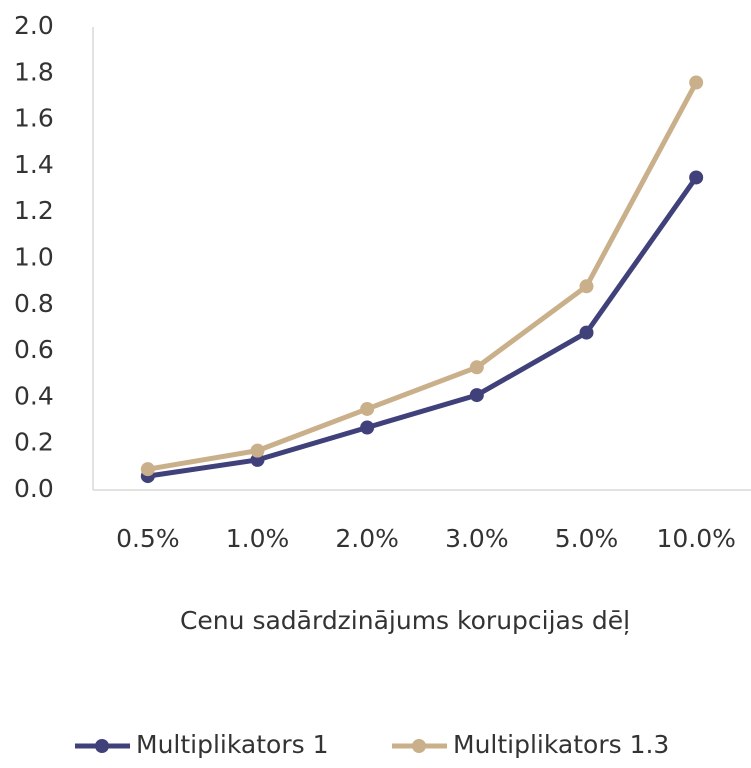 Image resolution: width=751 pixels, height=768 pixels. I want to click on x-tick-label: 2.0%, so click(367, 538).